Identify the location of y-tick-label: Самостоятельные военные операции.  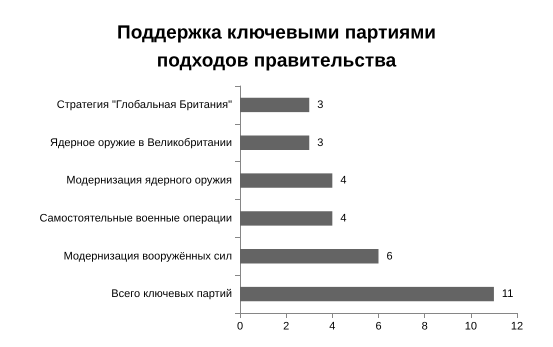
(135, 218).